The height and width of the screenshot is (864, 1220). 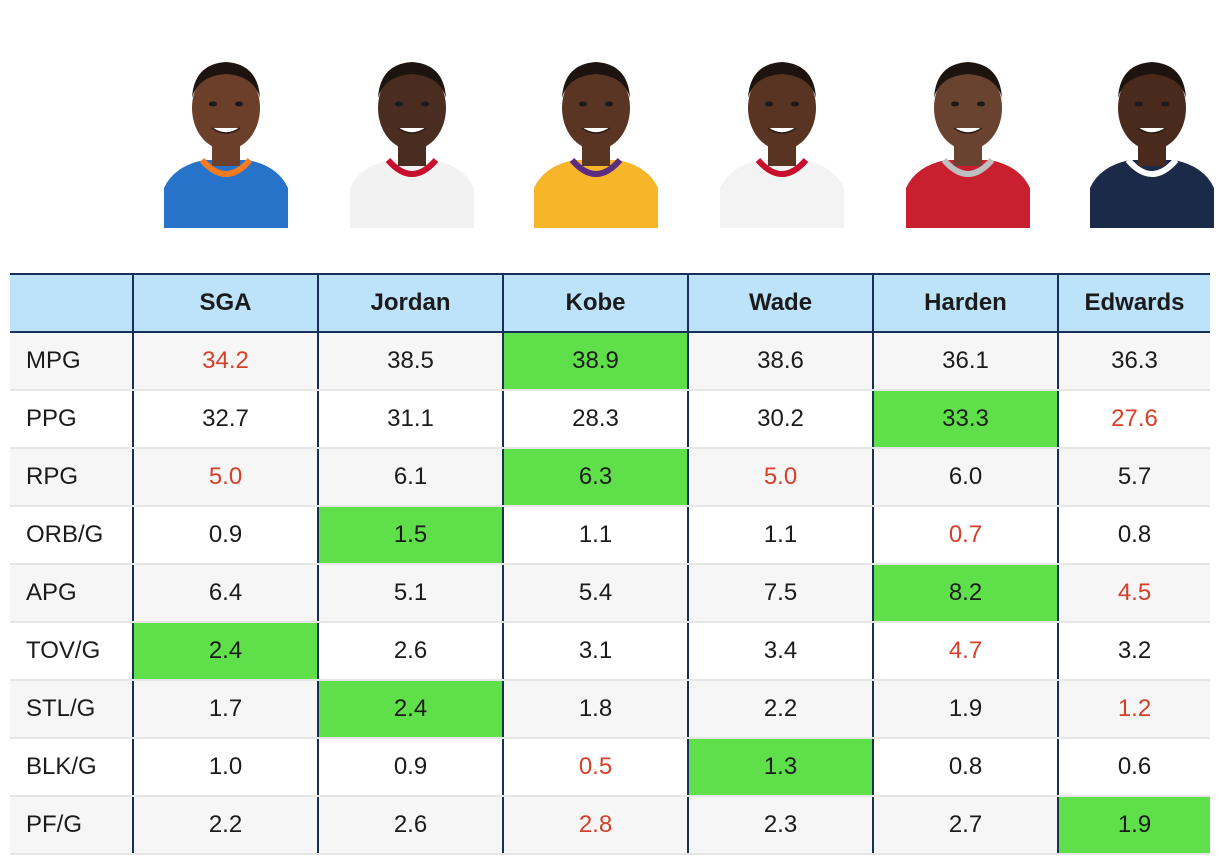 I want to click on player-photo-edwards, so click(x=1152, y=138).